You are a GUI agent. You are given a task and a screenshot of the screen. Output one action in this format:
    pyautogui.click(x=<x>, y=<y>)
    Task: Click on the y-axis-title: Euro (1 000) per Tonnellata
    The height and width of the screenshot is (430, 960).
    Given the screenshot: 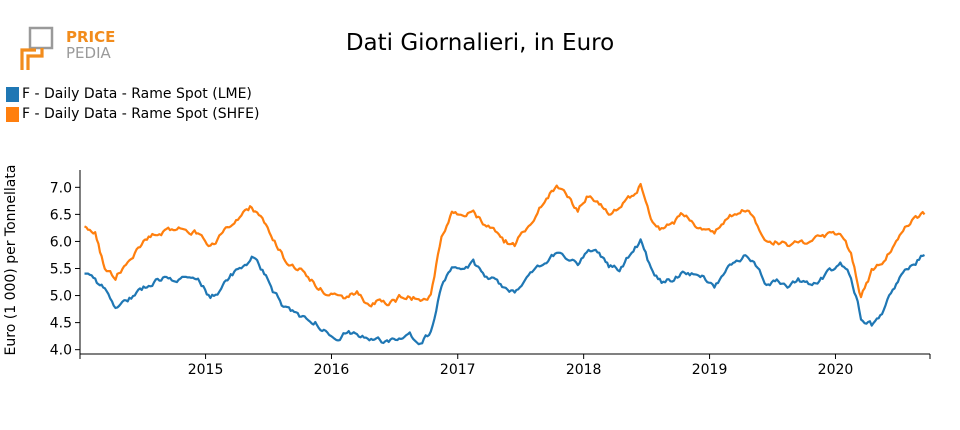 What is the action you would take?
    pyautogui.click(x=11, y=260)
    